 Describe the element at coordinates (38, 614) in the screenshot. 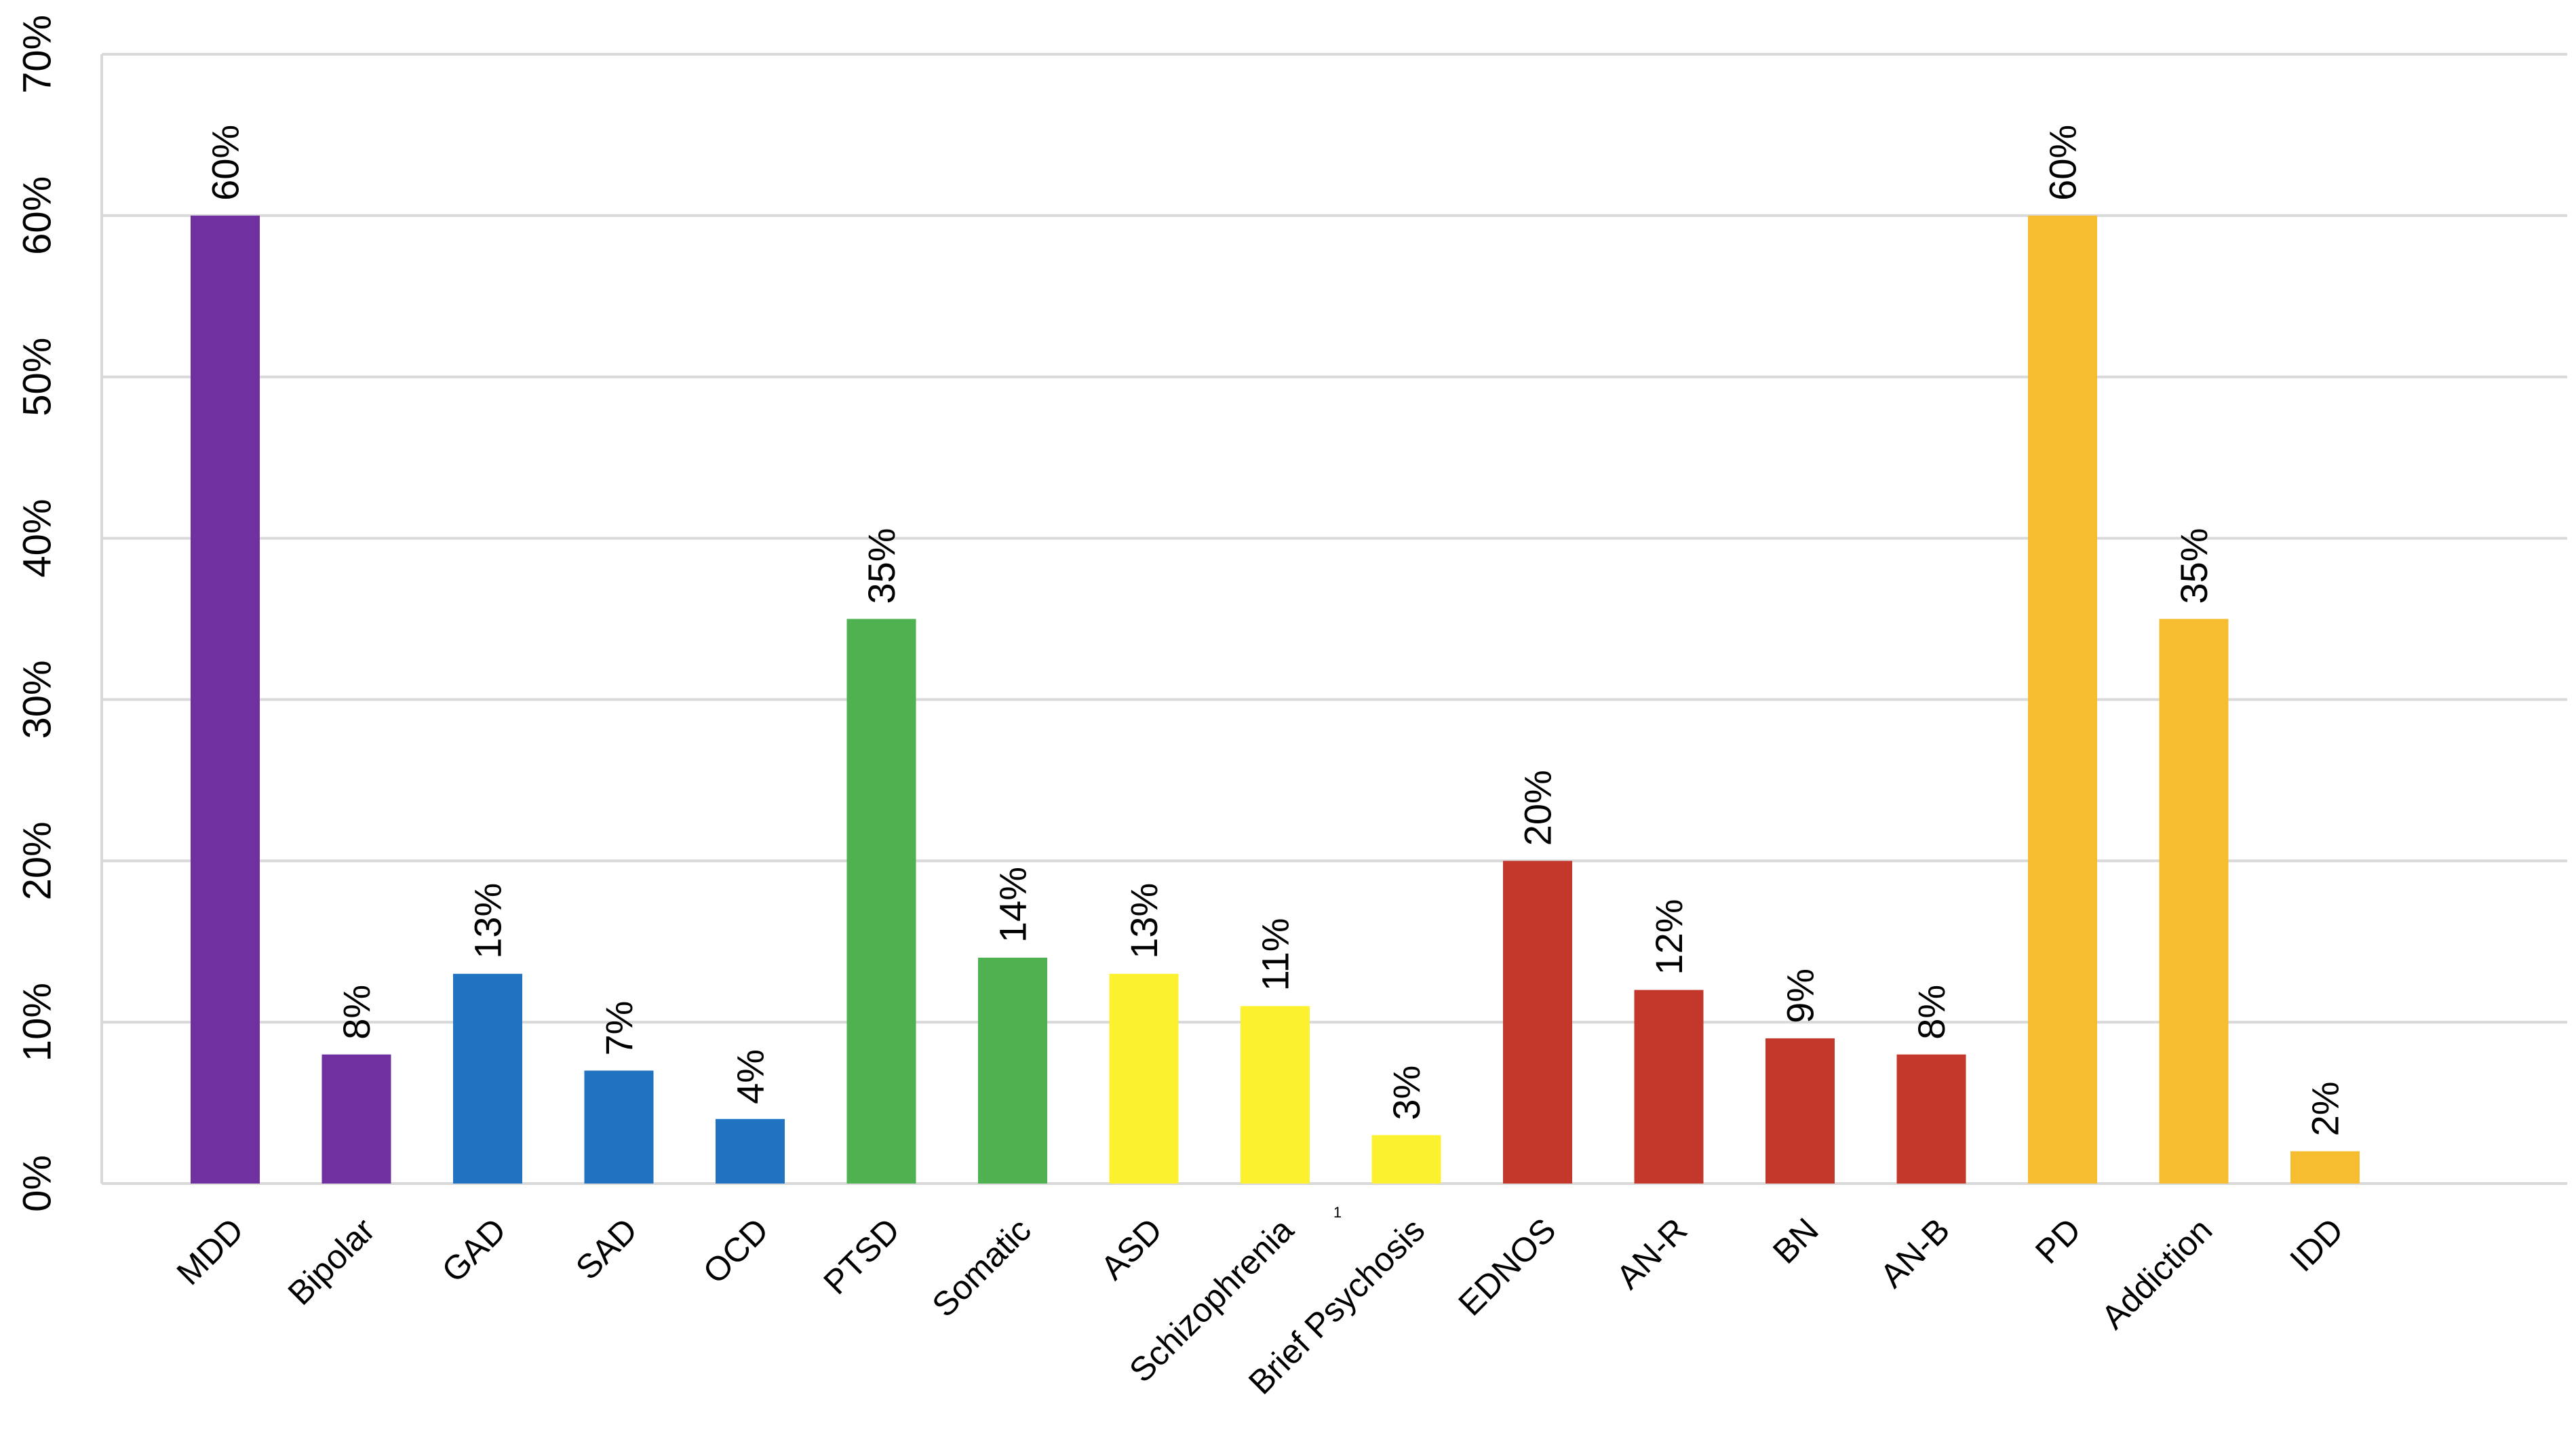

I see `y-axis-ticks: 0% 10% 20% 30% 40% 50% 60% 70%` at that location.